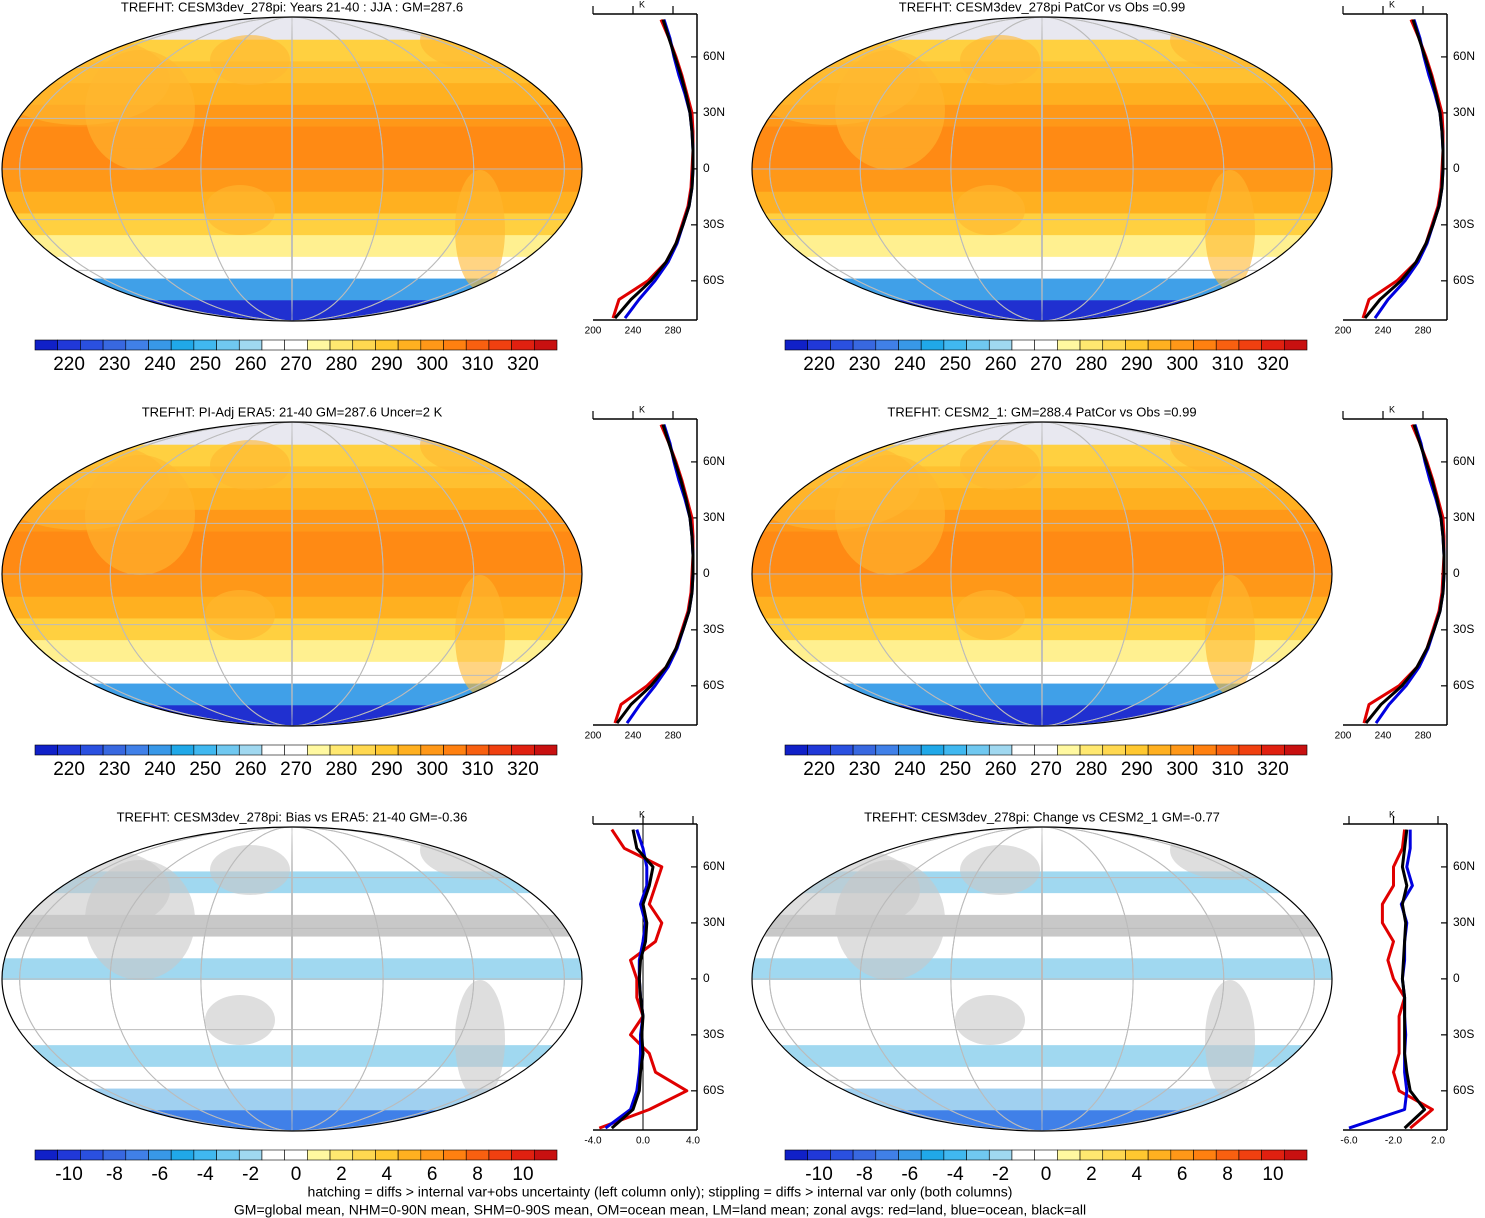 The height and width of the screenshot is (1218, 1485). I want to click on colorbar-label: 0, so click(296, 1174).